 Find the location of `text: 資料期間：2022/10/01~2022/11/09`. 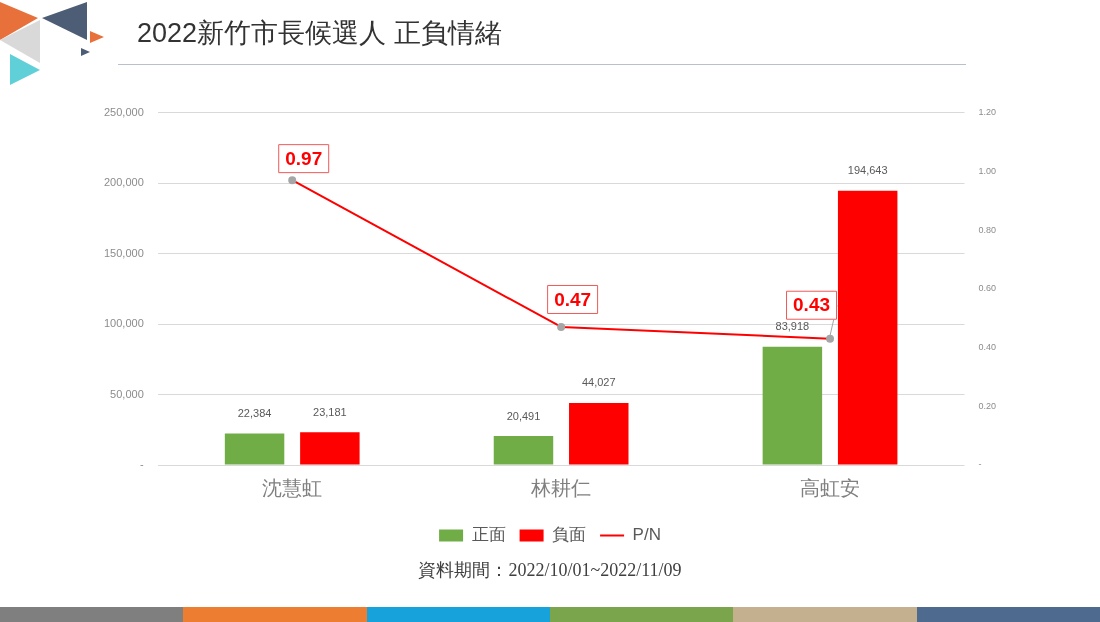

text: 資料期間：2022/10/01~2022/11/09 is located at coordinates (550, 570).